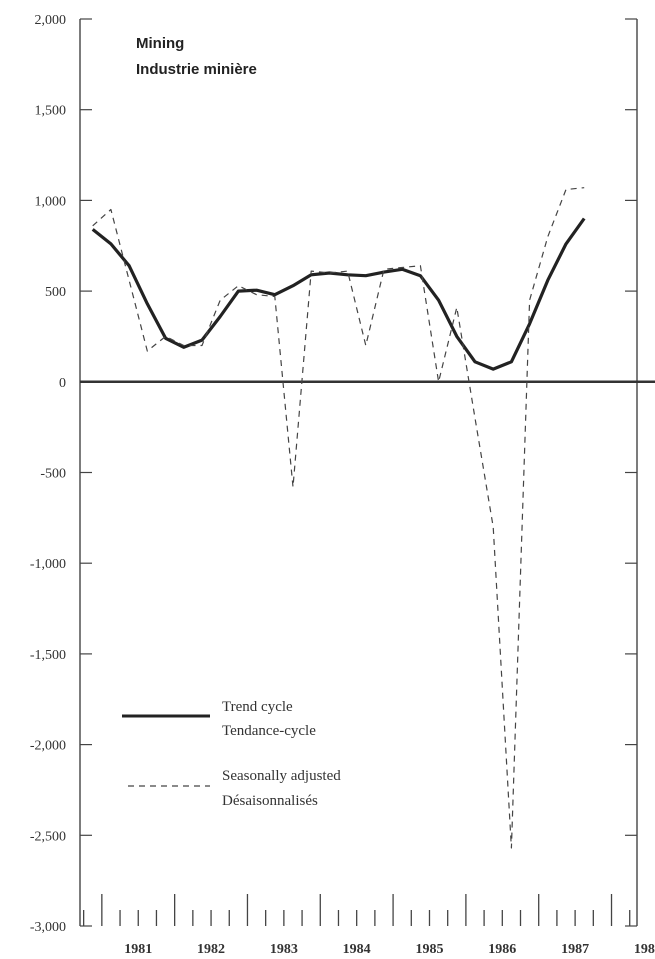 The height and width of the screenshot is (959, 655). What do you see at coordinates (368, 925) in the screenshot?
I see `x-axis: 1981 1982 1983 1984 1985 1986 1987 1988` at bounding box center [368, 925].